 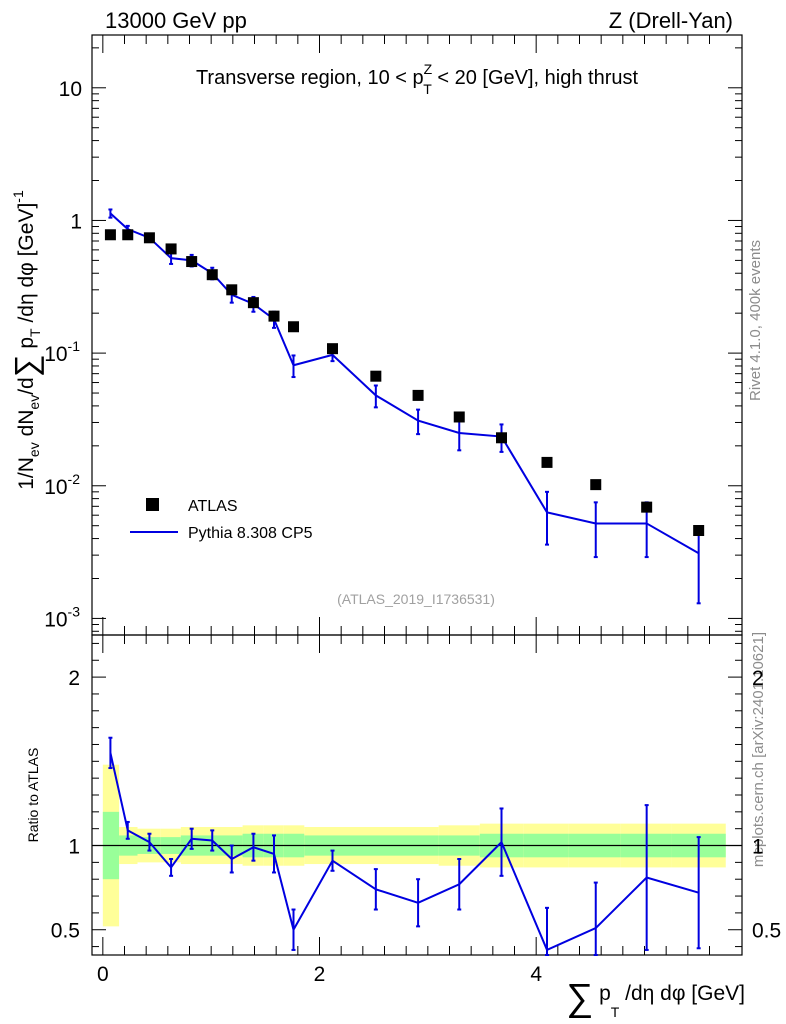 What do you see at coordinates (221, 520) in the screenshot?
I see `legend: ATLAS Pythia 8.308 CP5` at bounding box center [221, 520].